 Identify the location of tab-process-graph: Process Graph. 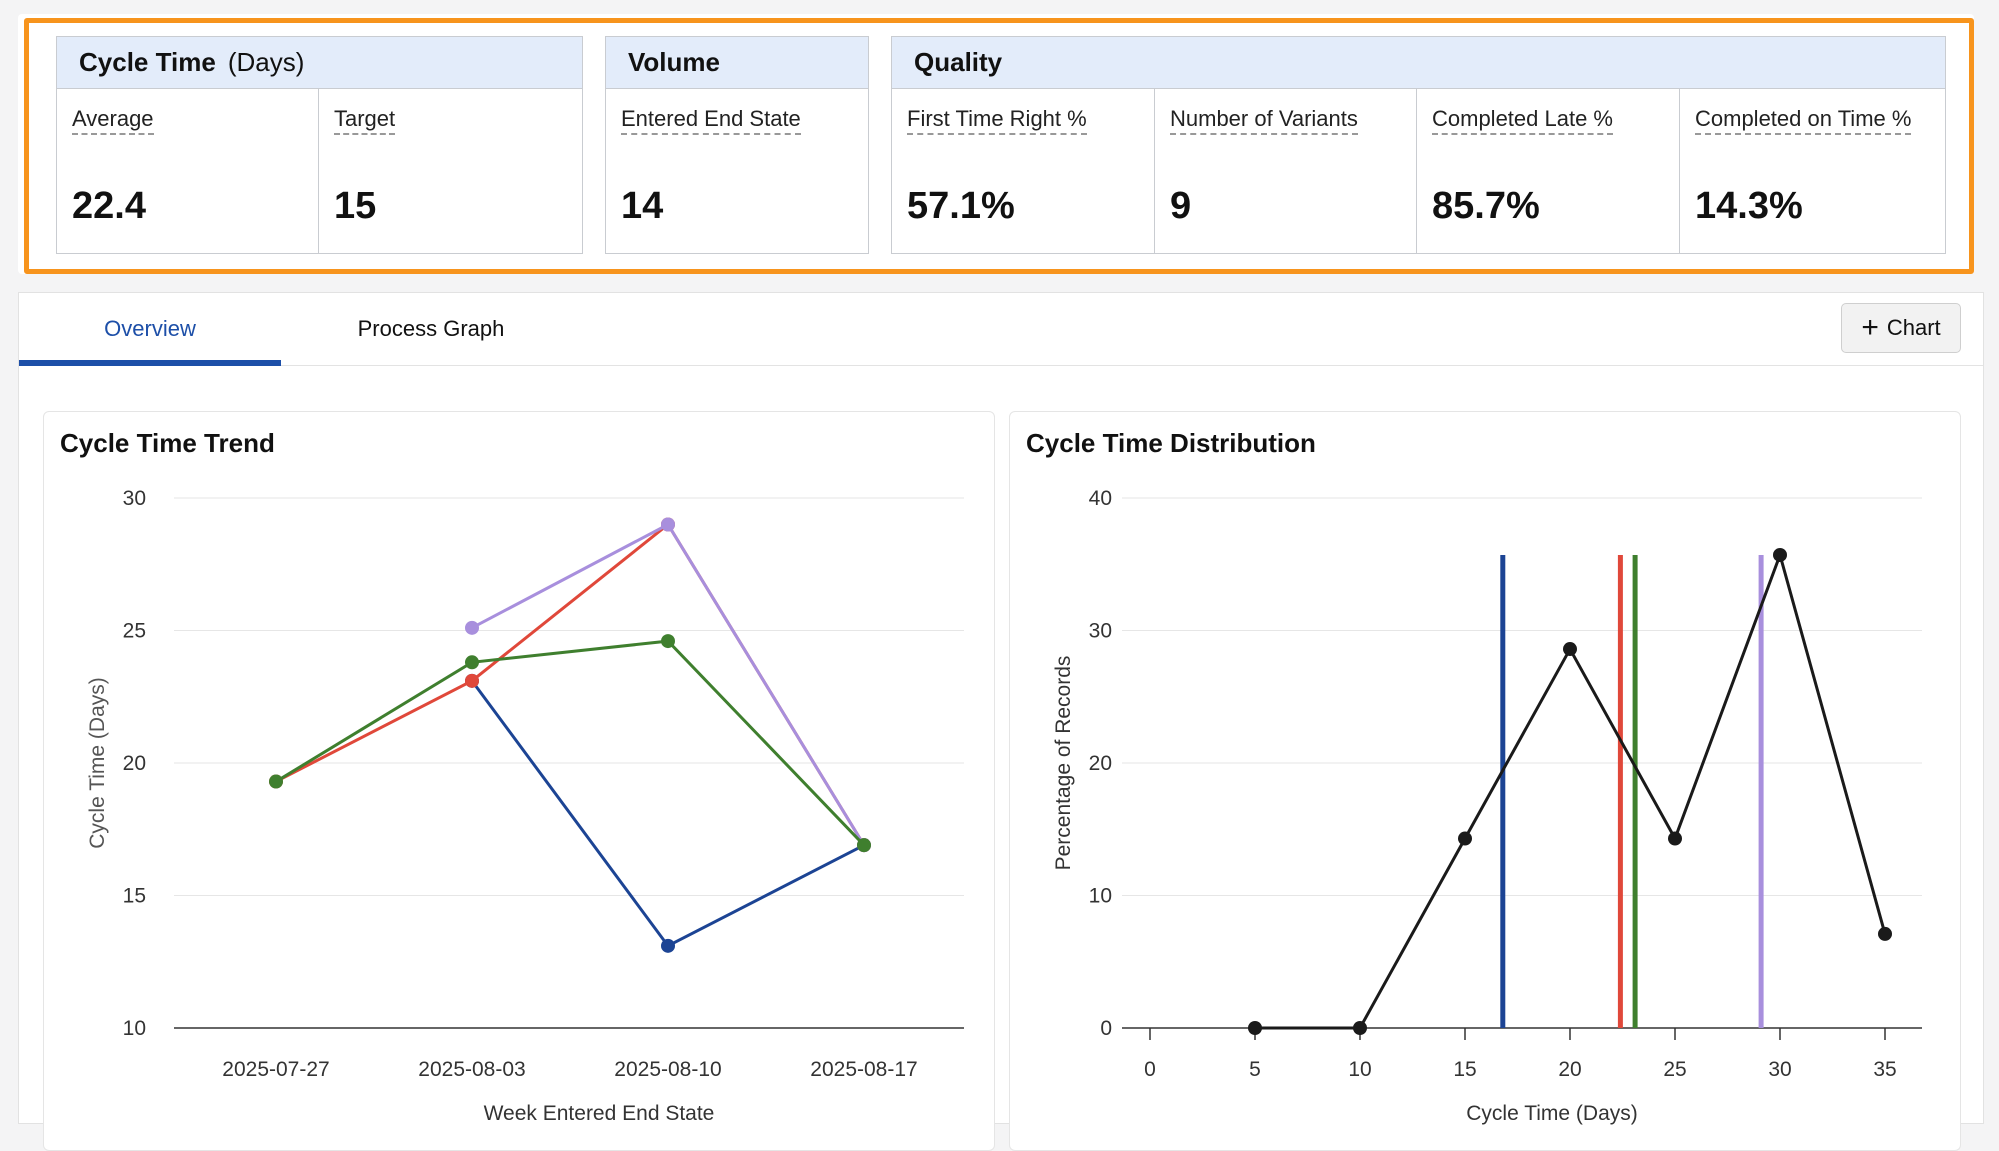
(431, 329).